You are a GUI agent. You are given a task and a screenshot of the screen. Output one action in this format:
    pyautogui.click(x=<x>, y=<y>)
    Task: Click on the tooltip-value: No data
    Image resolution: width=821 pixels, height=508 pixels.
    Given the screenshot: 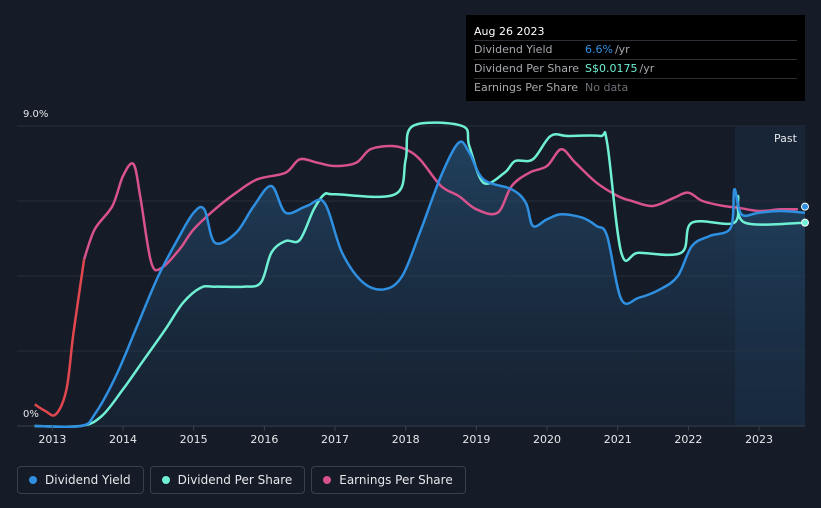 What is the action you would take?
    pyautogui.click(x=607, y=87)
    